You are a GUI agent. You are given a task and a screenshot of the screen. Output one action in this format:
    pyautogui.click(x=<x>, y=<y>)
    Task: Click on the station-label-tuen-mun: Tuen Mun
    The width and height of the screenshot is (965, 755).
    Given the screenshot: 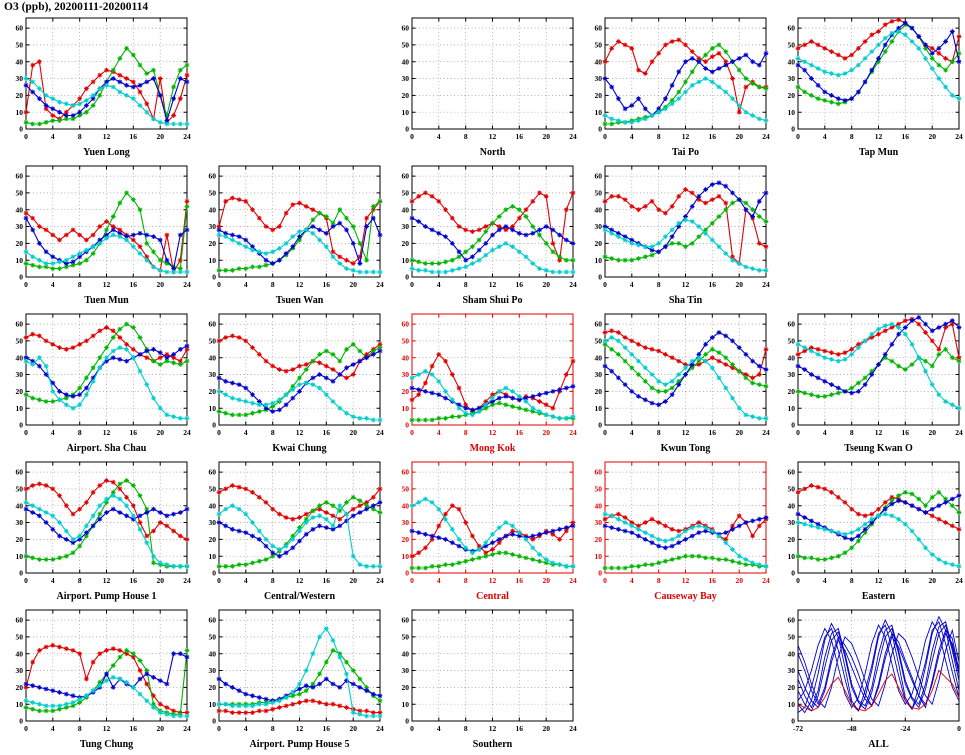 What is the action you would take?
    pyautogui.click(x=106, y=300)
    